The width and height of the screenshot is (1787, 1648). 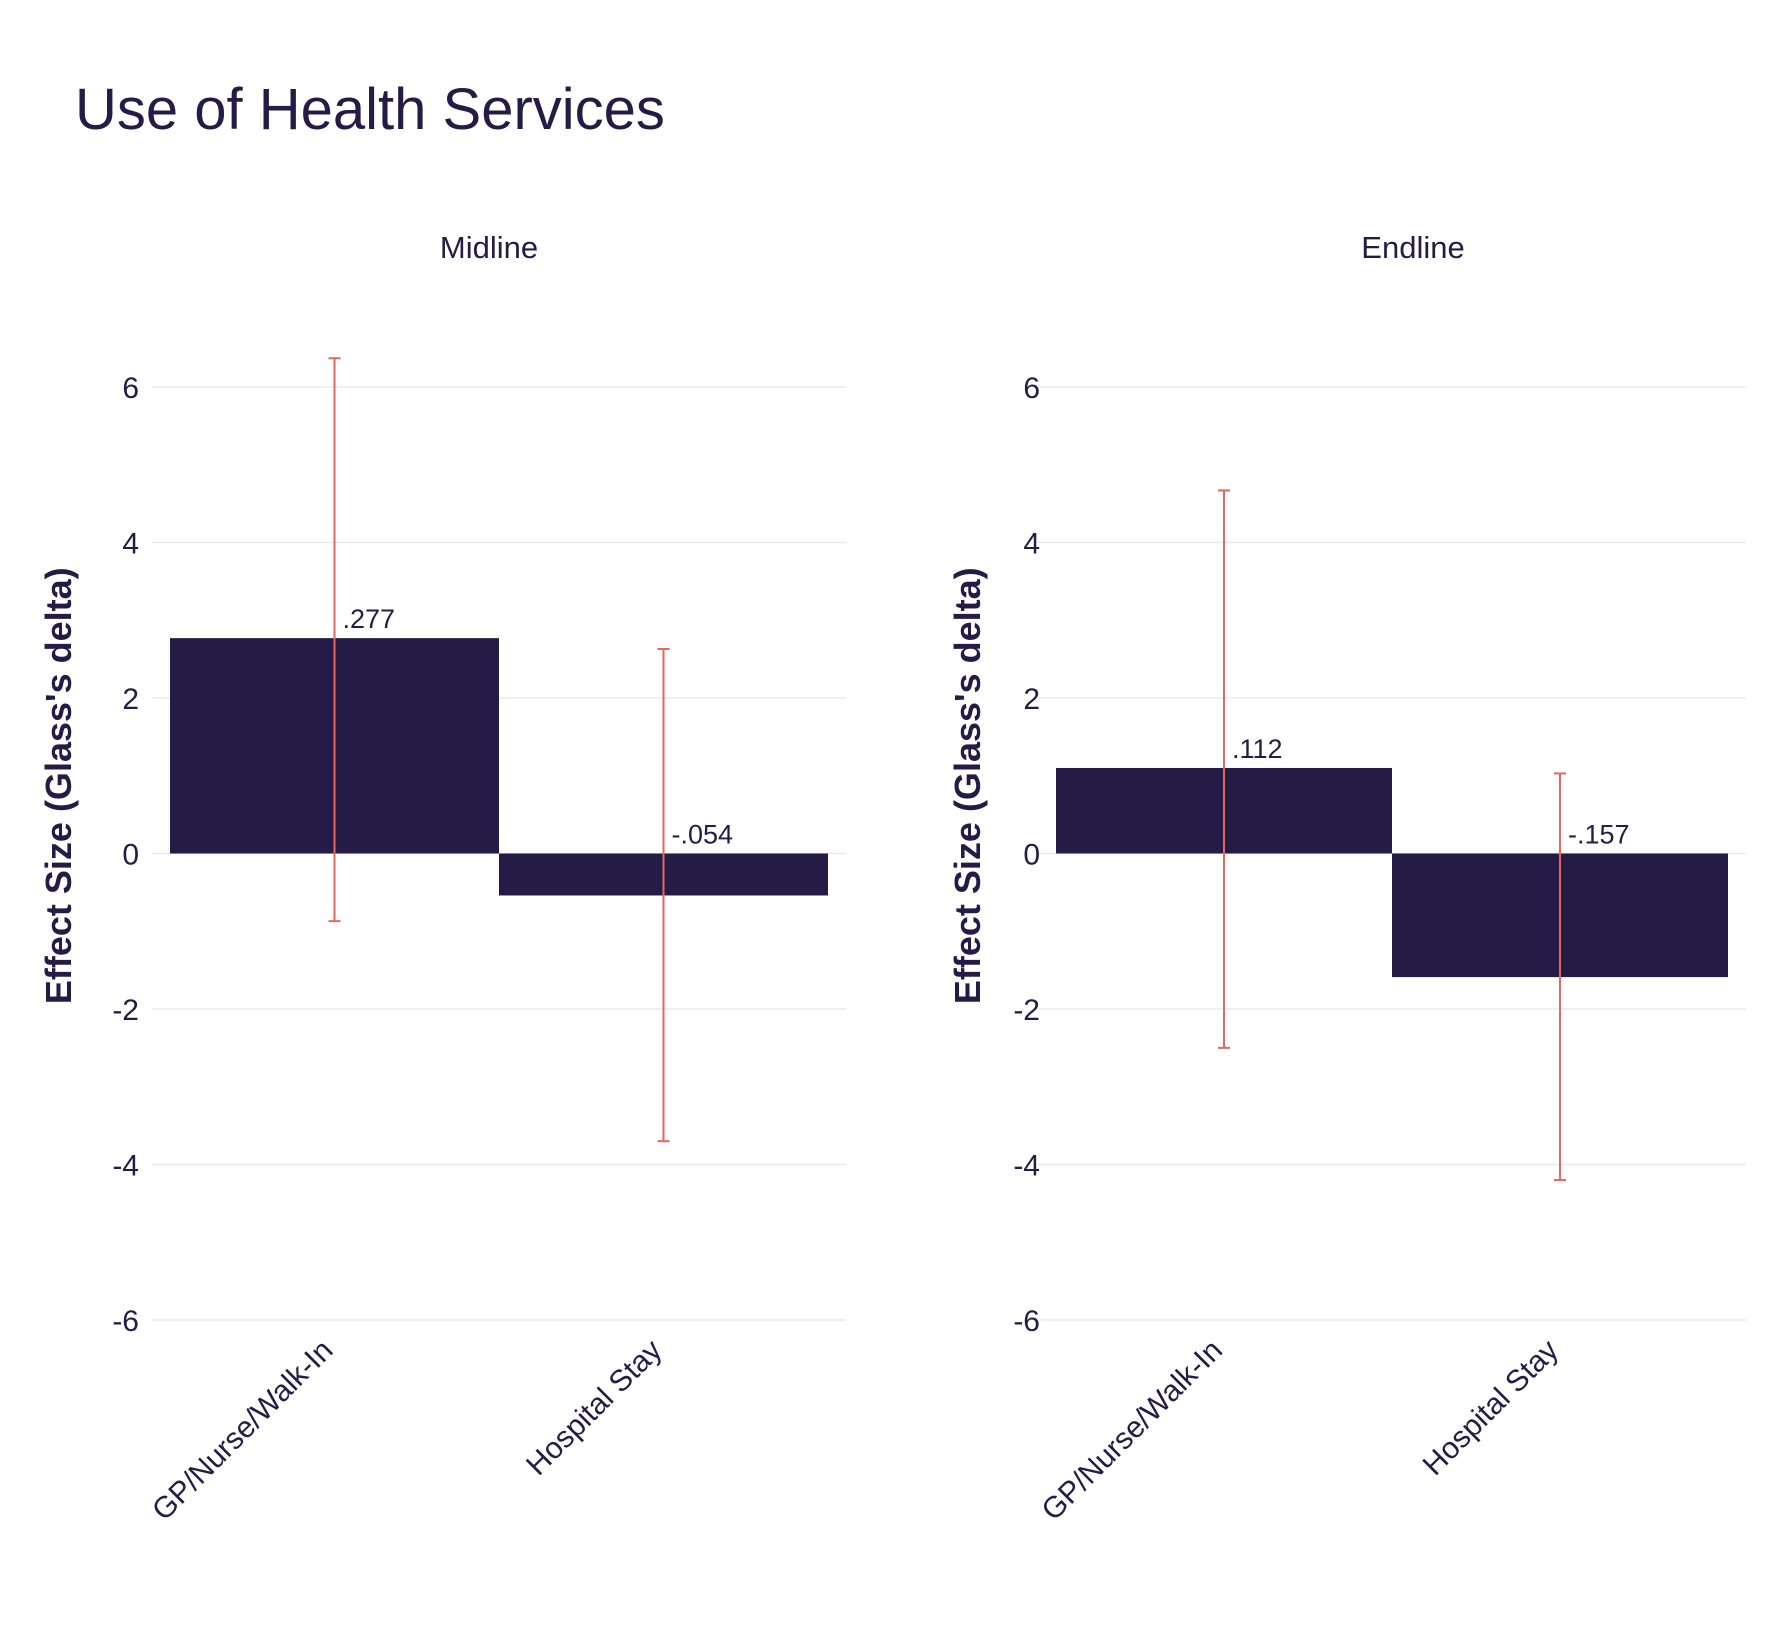 What do you see at coordinates (1257, 749) in the screenshot?
I see `data-label: .112` at bounding box center [1257, 749].